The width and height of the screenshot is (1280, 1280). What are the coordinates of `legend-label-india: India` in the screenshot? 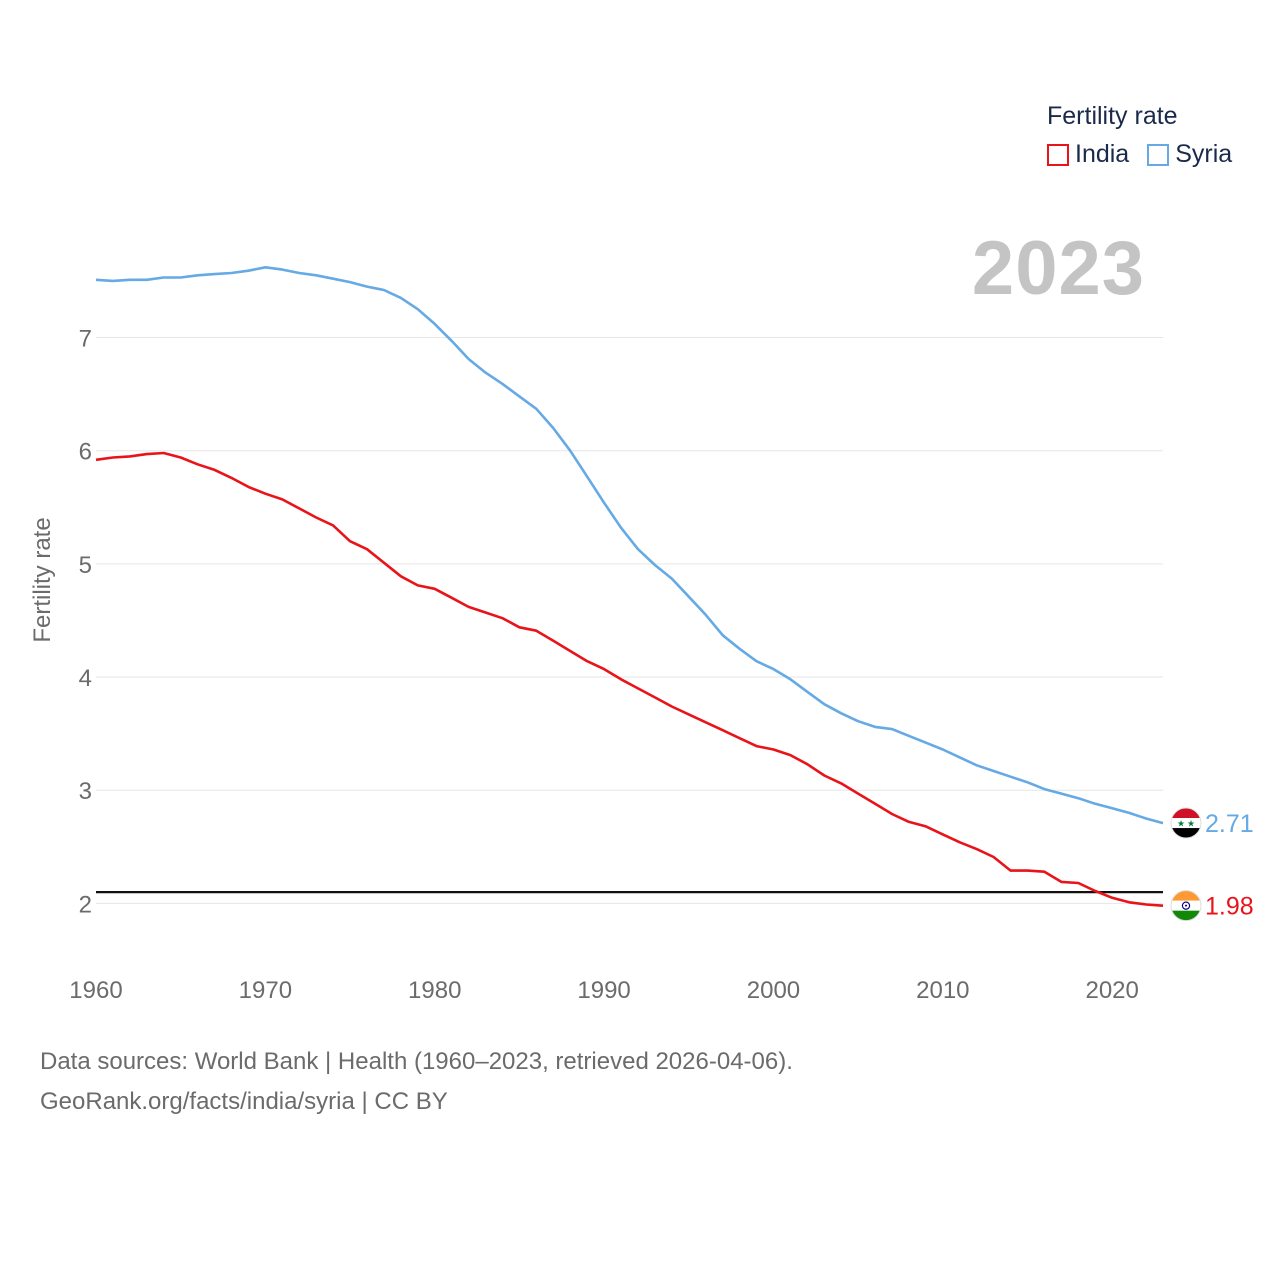 It's located at (1102, 154).